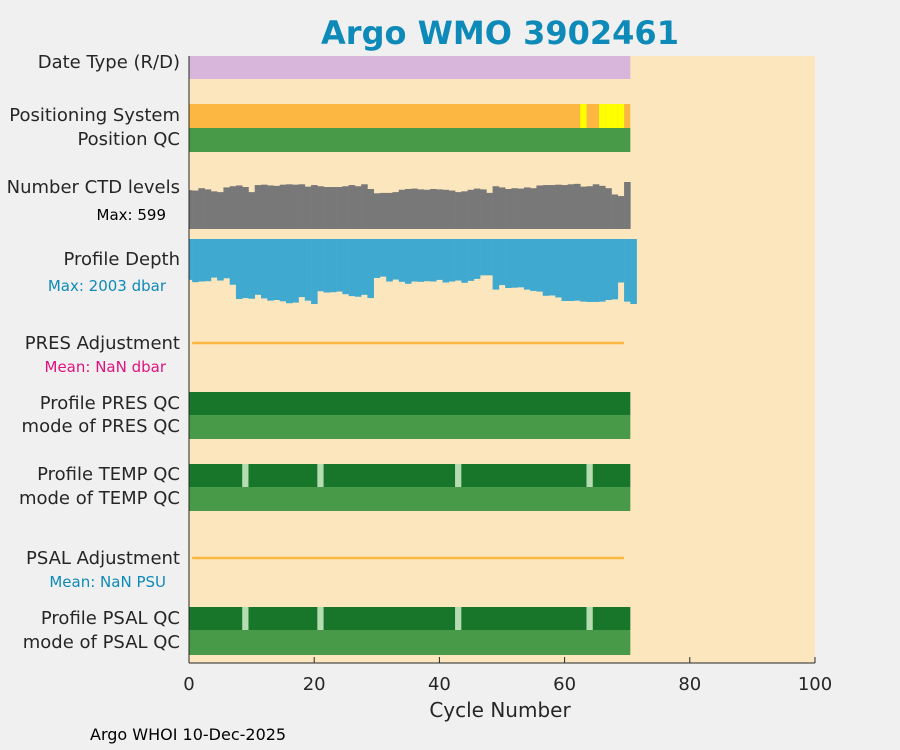 The image size is (900, 750). I want to click on label-date-type: Date Type (R/D), so click(108, 62).